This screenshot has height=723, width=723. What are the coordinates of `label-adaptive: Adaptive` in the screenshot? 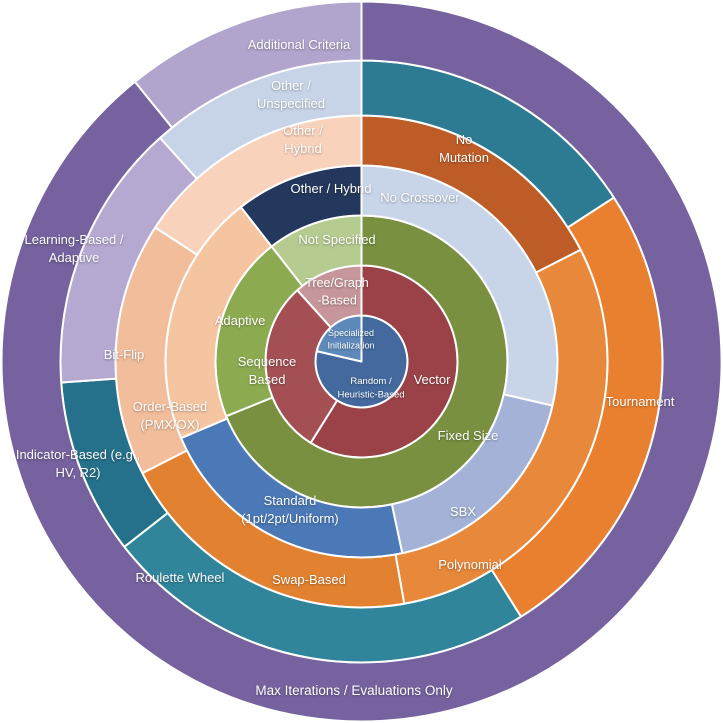 It's located at (240, 320).